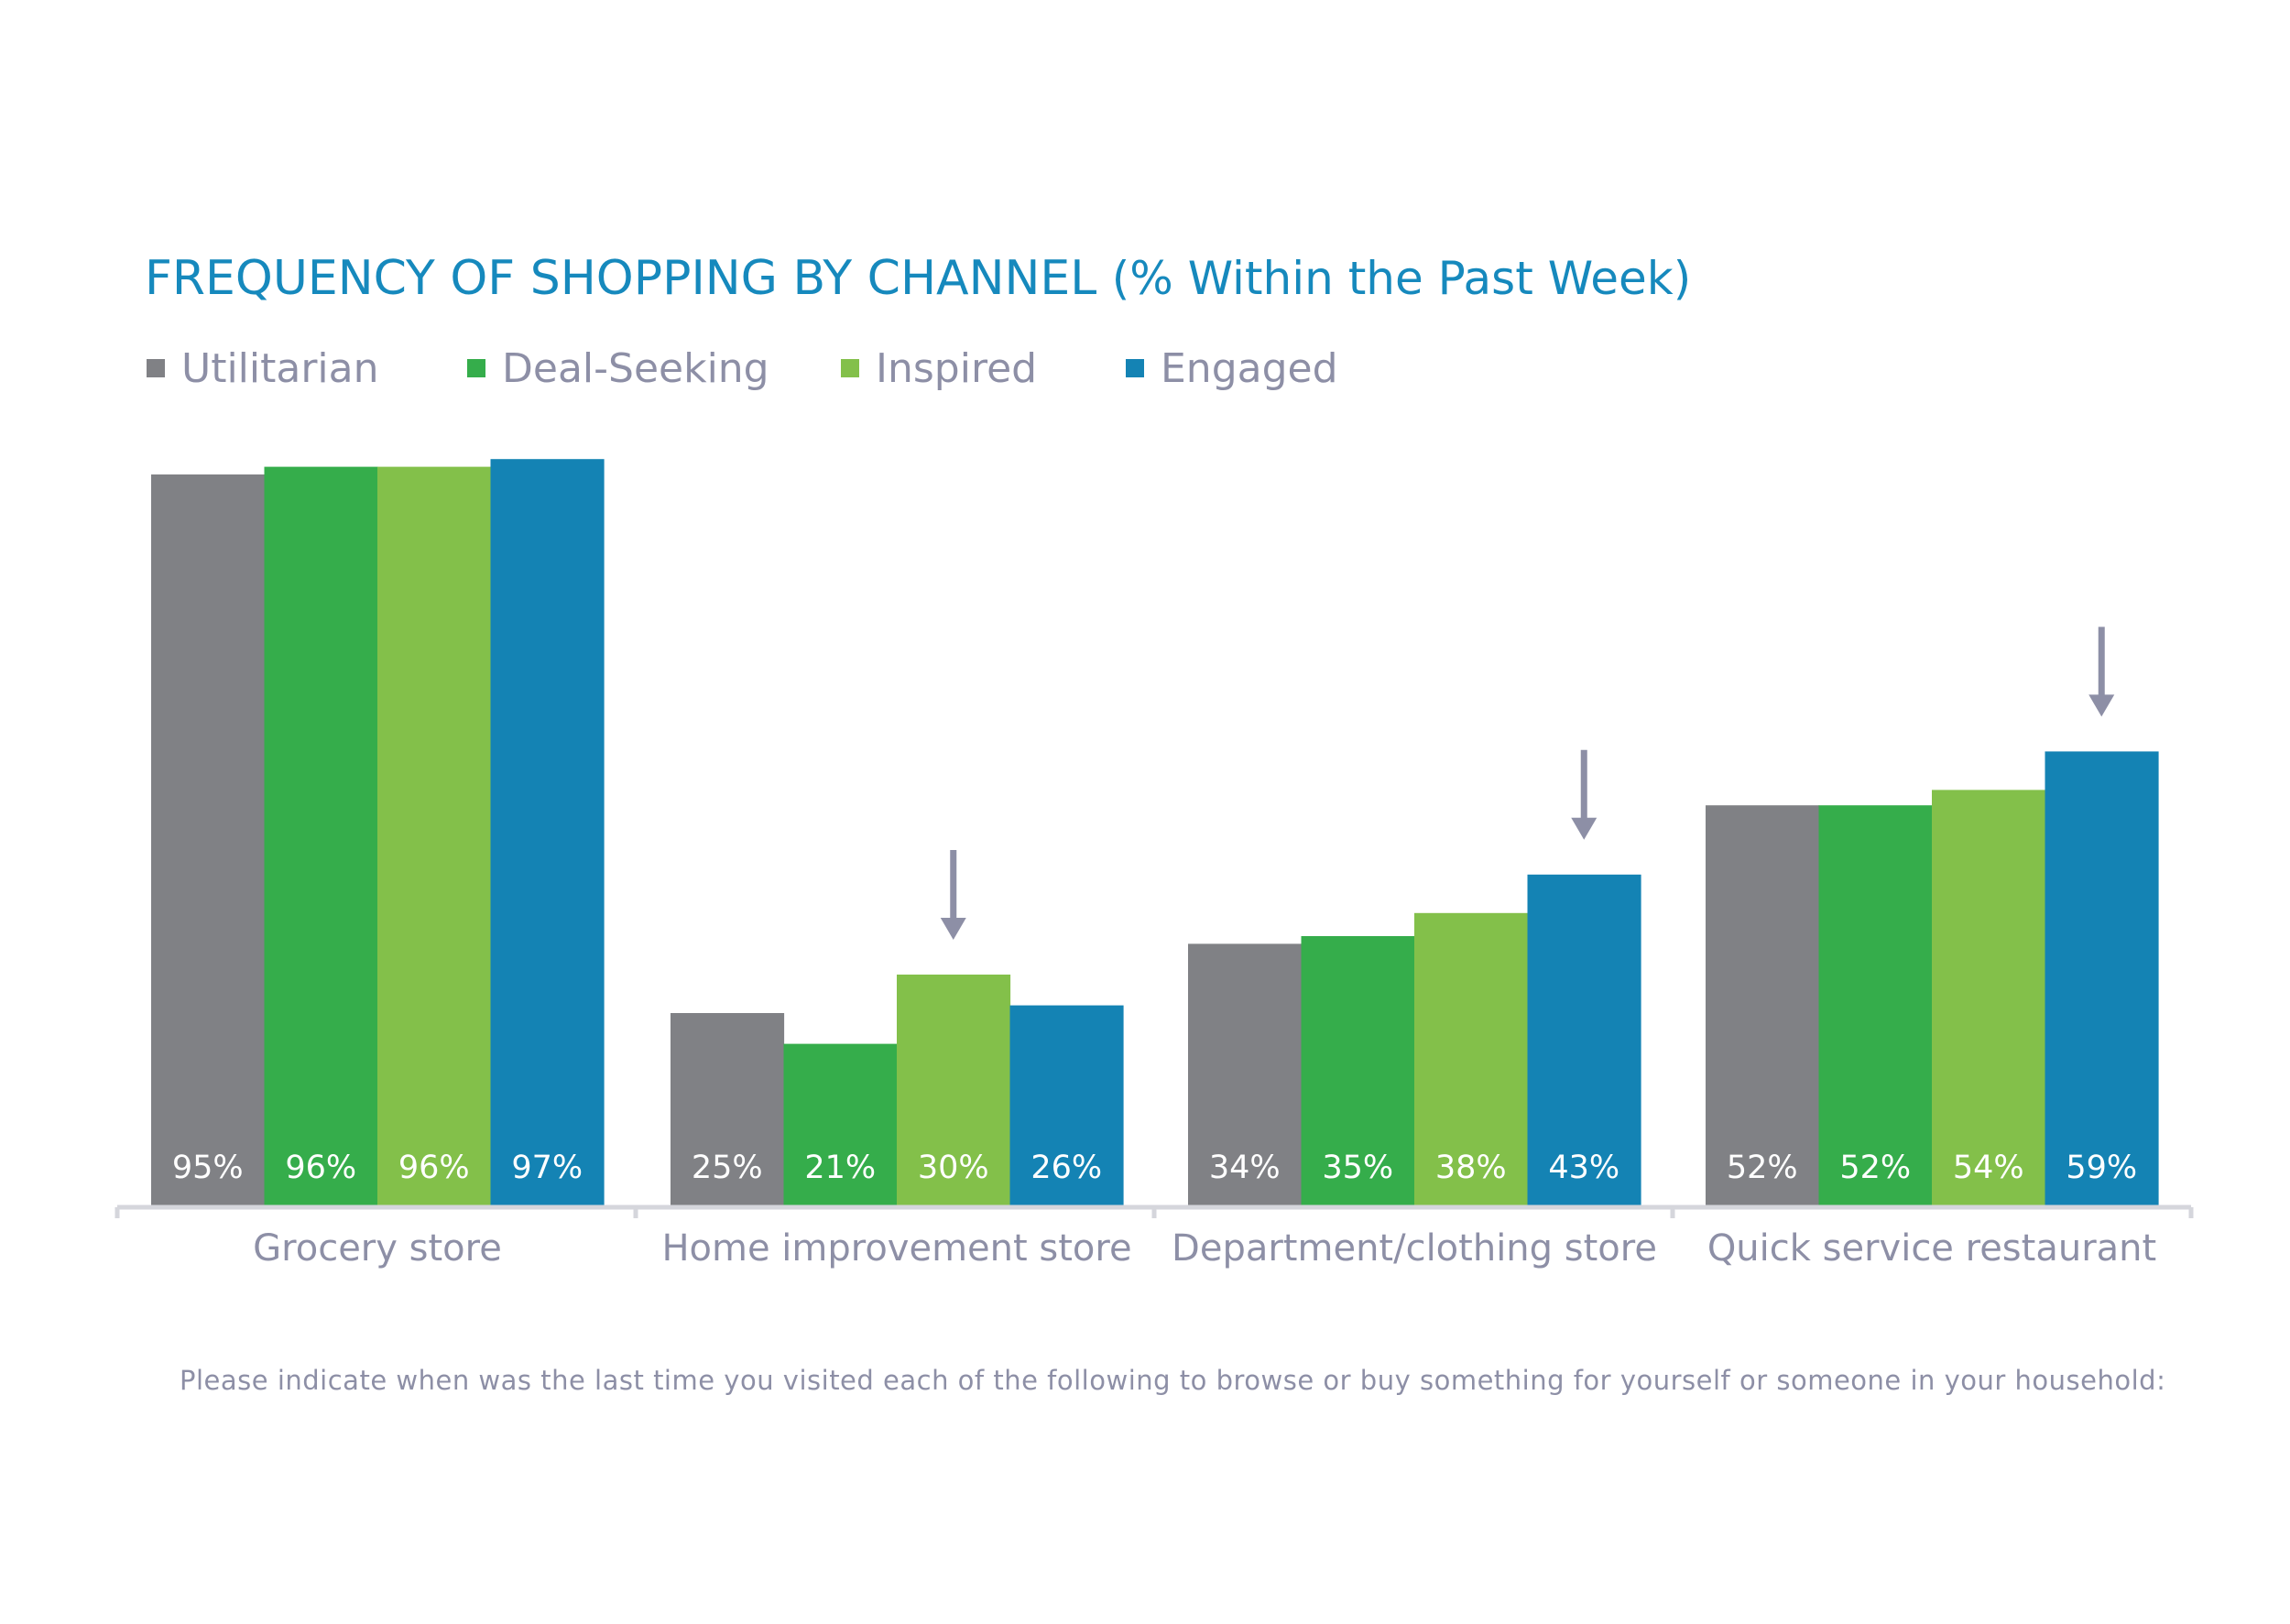  What do you see at coordinates (1066, 1168) in the screenshot?
I see `value-label-home-improvement-store-engaged: 26%` at bounding box center [1066, 1168].